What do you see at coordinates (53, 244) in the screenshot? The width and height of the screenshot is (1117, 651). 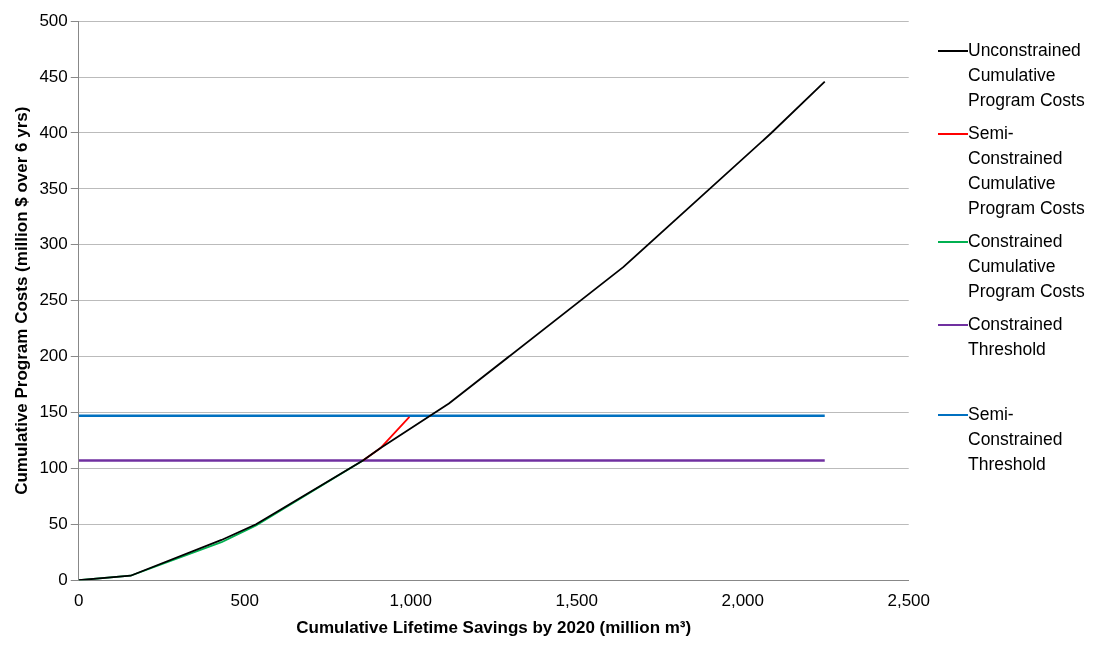 I see `y-tick-label: 300` at bounding box center [53, 244].